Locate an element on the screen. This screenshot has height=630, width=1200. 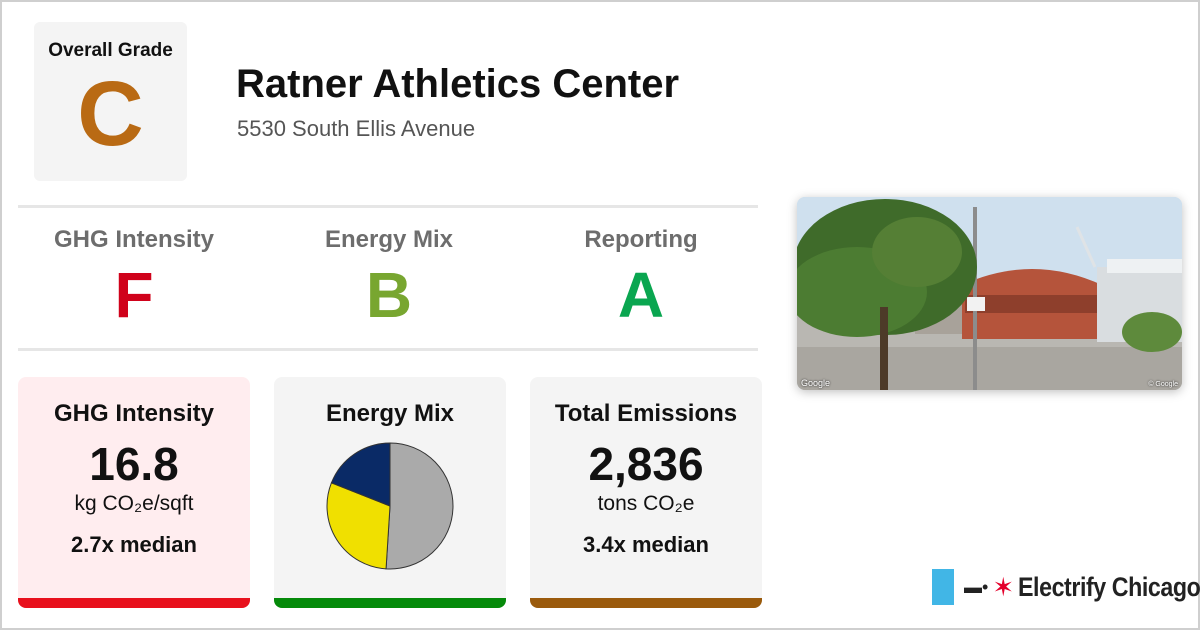
grade-energy-mix: Energy Mix B is located at coordinates (389, 278).